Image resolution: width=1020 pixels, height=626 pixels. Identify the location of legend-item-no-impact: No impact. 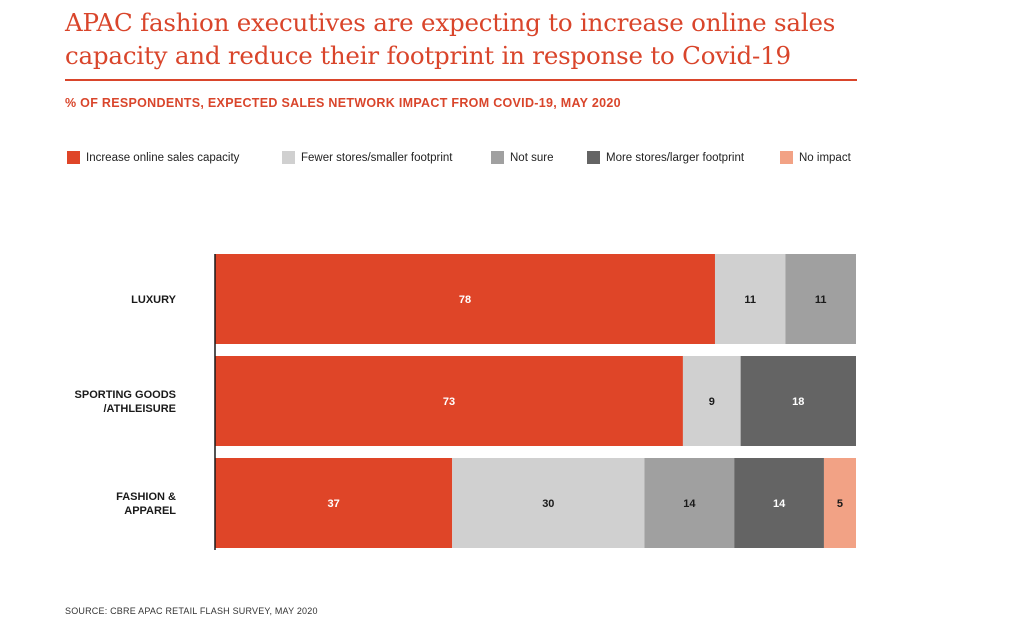
(815, 157).